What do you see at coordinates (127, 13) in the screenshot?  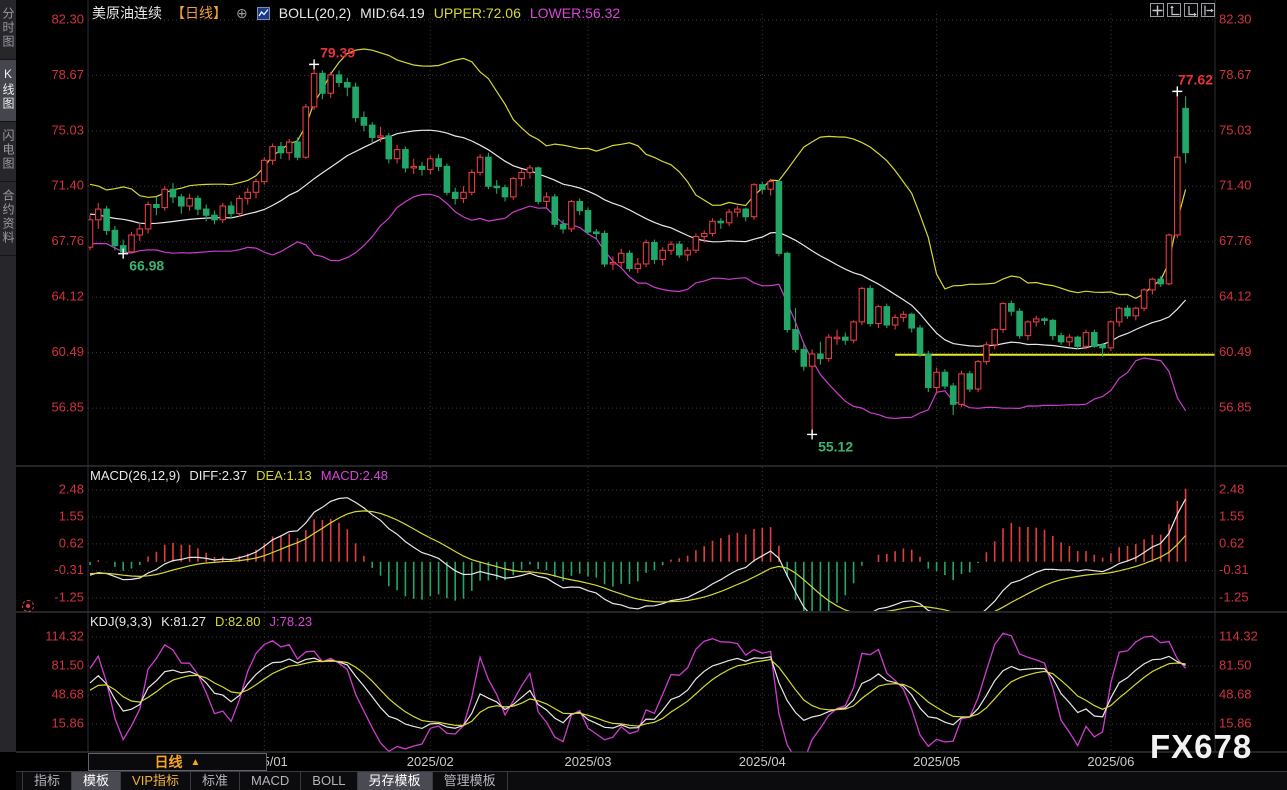 I see `symbol-name: 美原油连续` at bounding box center [127, 13].